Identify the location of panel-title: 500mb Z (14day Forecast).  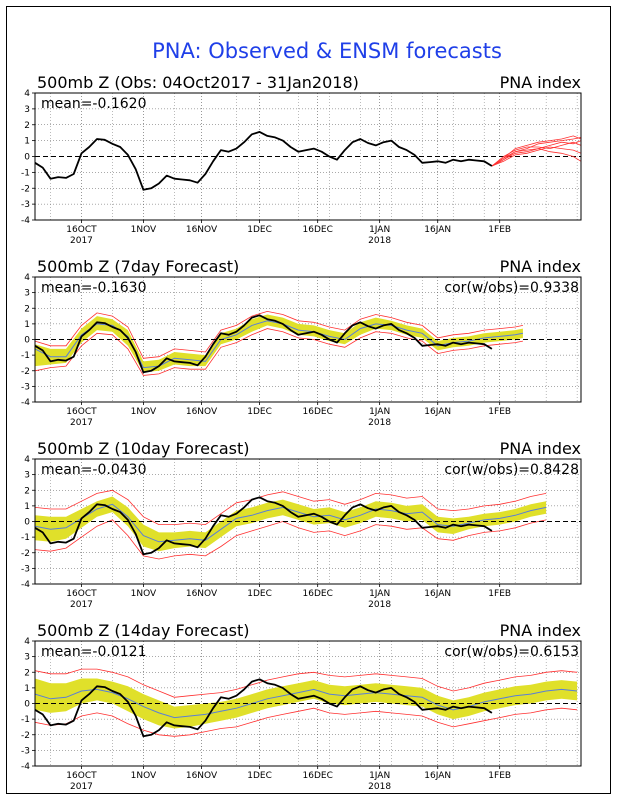
(143, 630).